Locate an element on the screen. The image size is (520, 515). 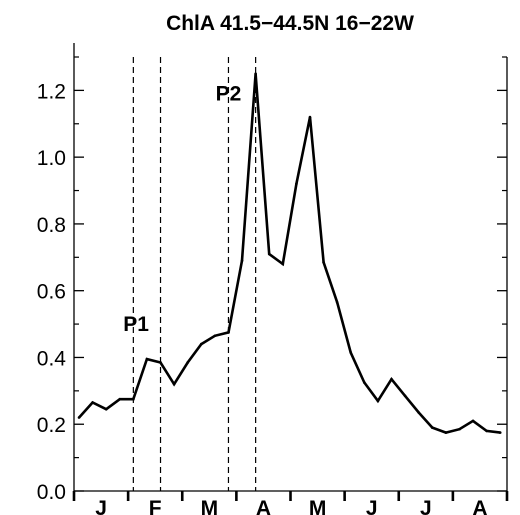
y-tick-label: 0.0 is located at coordinates (51, 492).